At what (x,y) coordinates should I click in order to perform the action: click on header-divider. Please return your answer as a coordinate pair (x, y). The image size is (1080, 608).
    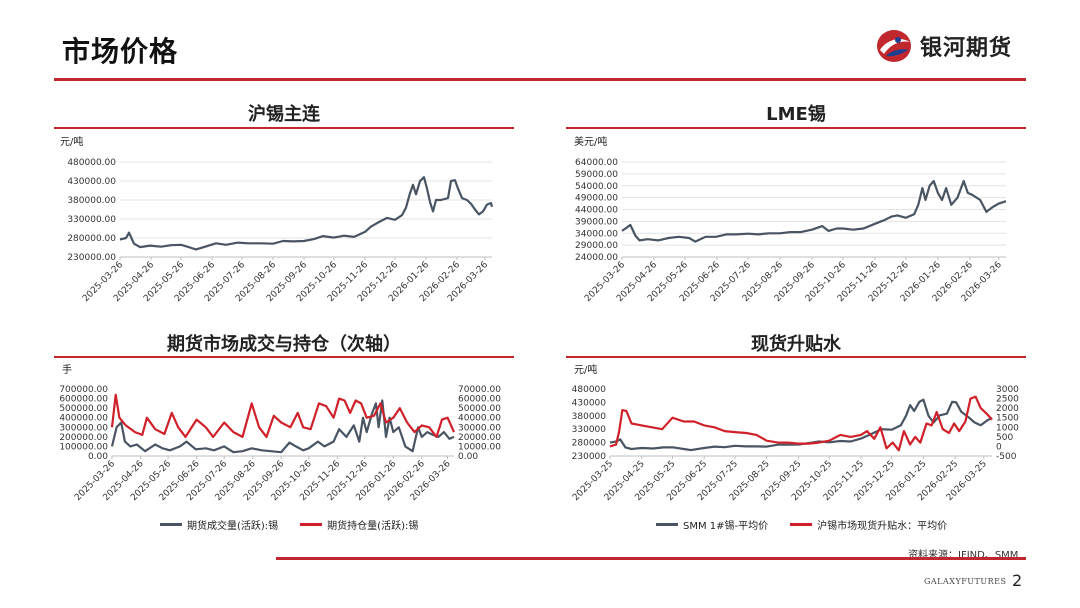
    Looking at the image, I should click on (540, 79).